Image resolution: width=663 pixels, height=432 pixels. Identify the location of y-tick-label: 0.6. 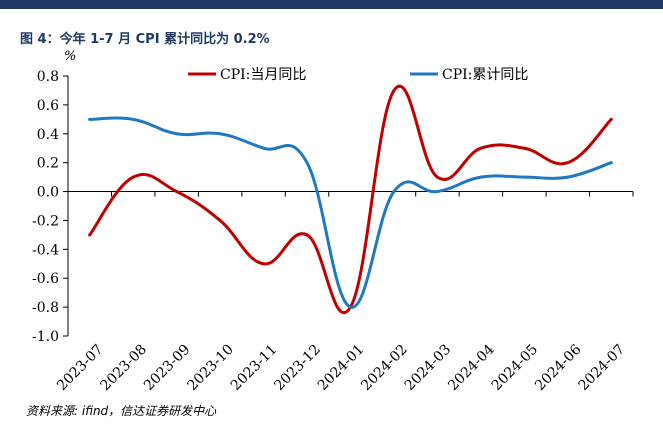
(48, 106).